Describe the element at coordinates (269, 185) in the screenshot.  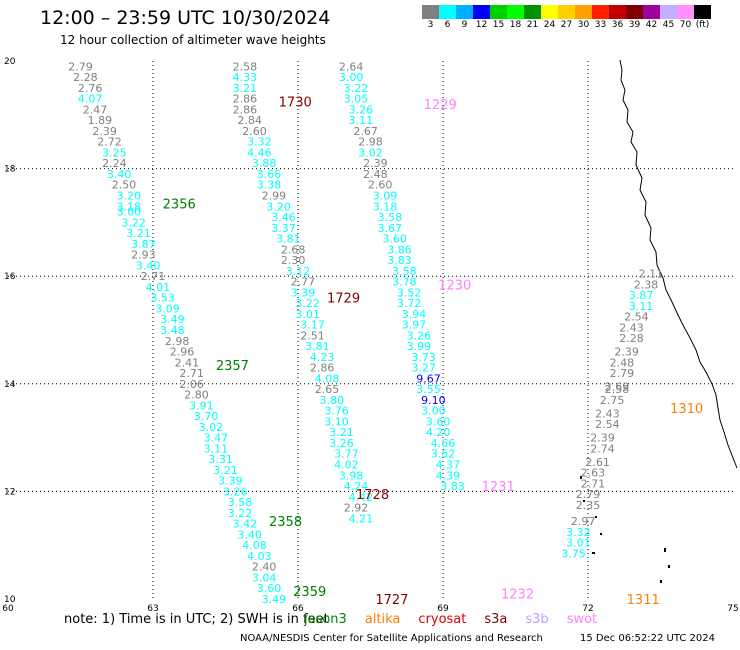
I see `wave-height-value: 3.38` at that location.